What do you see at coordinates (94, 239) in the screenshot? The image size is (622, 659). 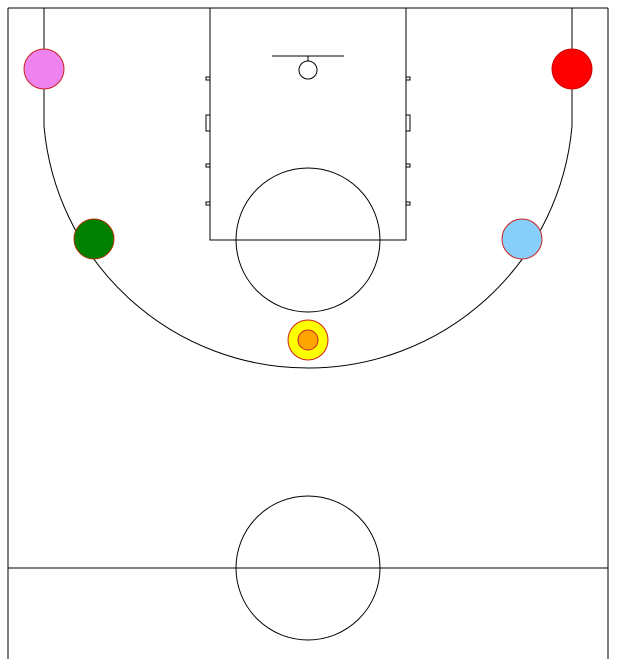 I see `player-green` at bounding box center [94, 239].